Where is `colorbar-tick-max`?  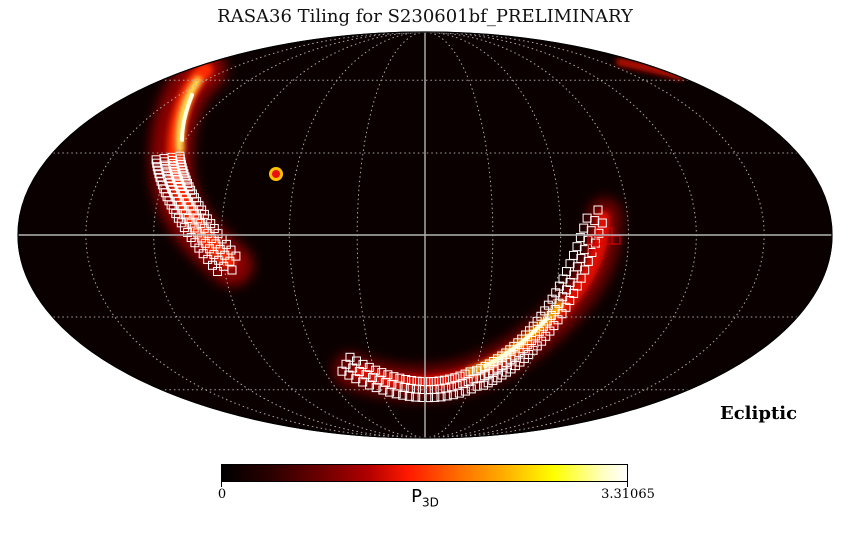
colorbar-tick-max is located at coordinates (627, 484).